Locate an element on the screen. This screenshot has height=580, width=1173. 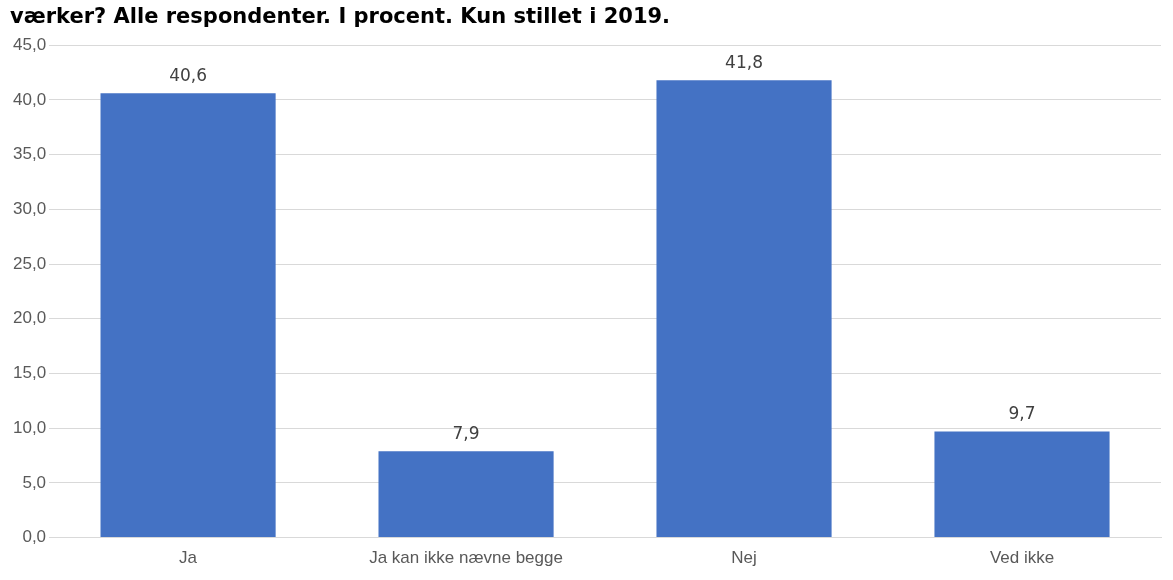
x-tick-label: Ved ikke is located at coordinates (1022, 558).